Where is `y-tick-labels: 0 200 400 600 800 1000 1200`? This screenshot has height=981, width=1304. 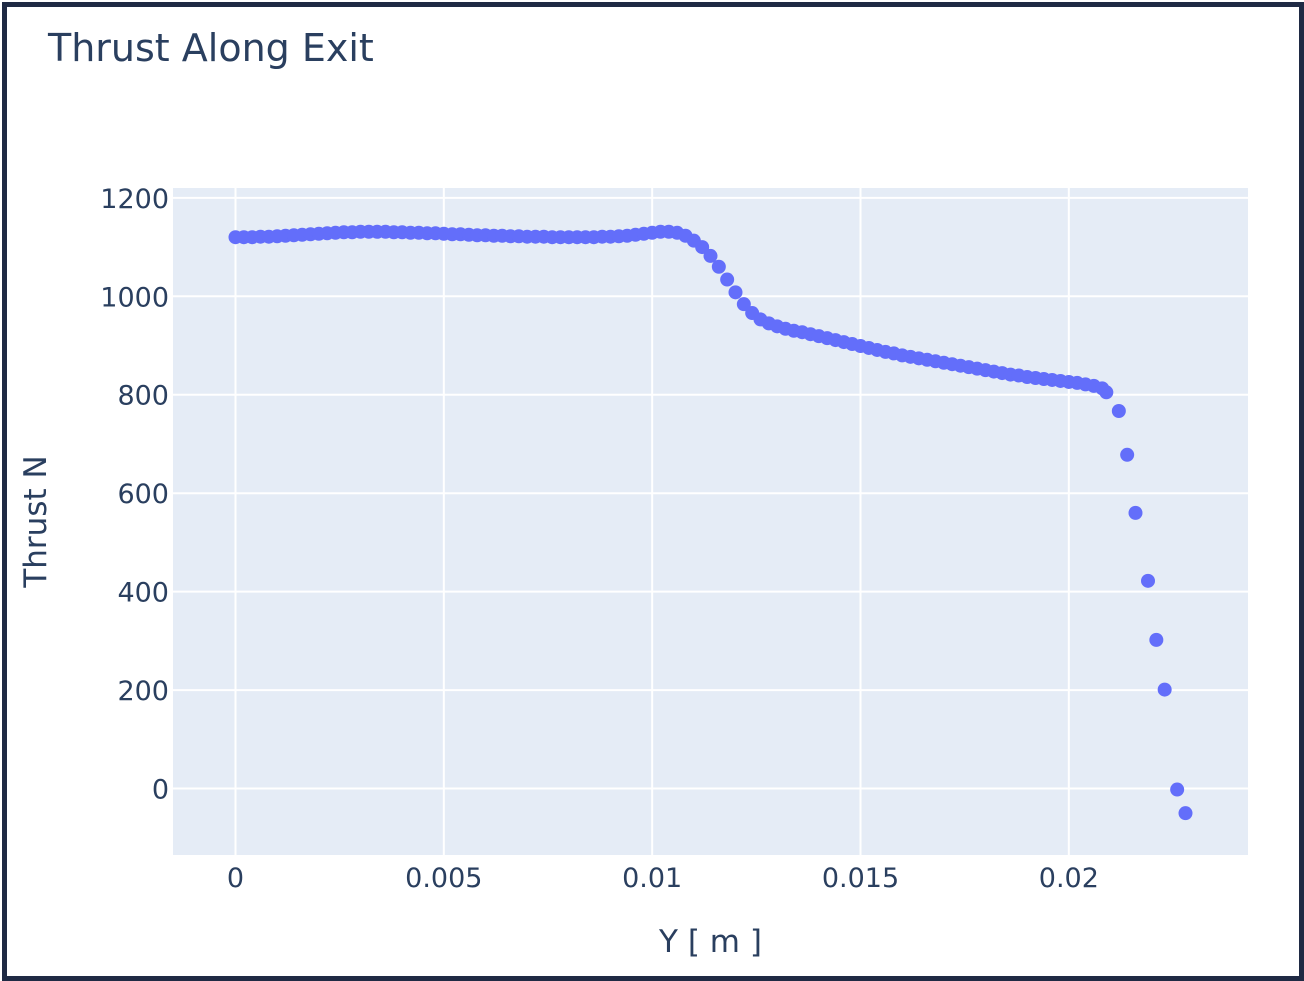
y-tick-labels: 0 200 400 600 800 1000 1200 is located at coordinates (134, 495).